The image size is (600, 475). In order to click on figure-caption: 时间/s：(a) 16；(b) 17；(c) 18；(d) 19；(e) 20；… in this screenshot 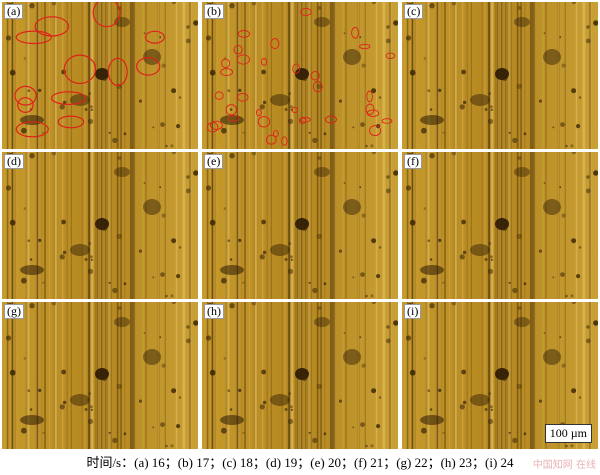, I will do `click(300, 462)`.